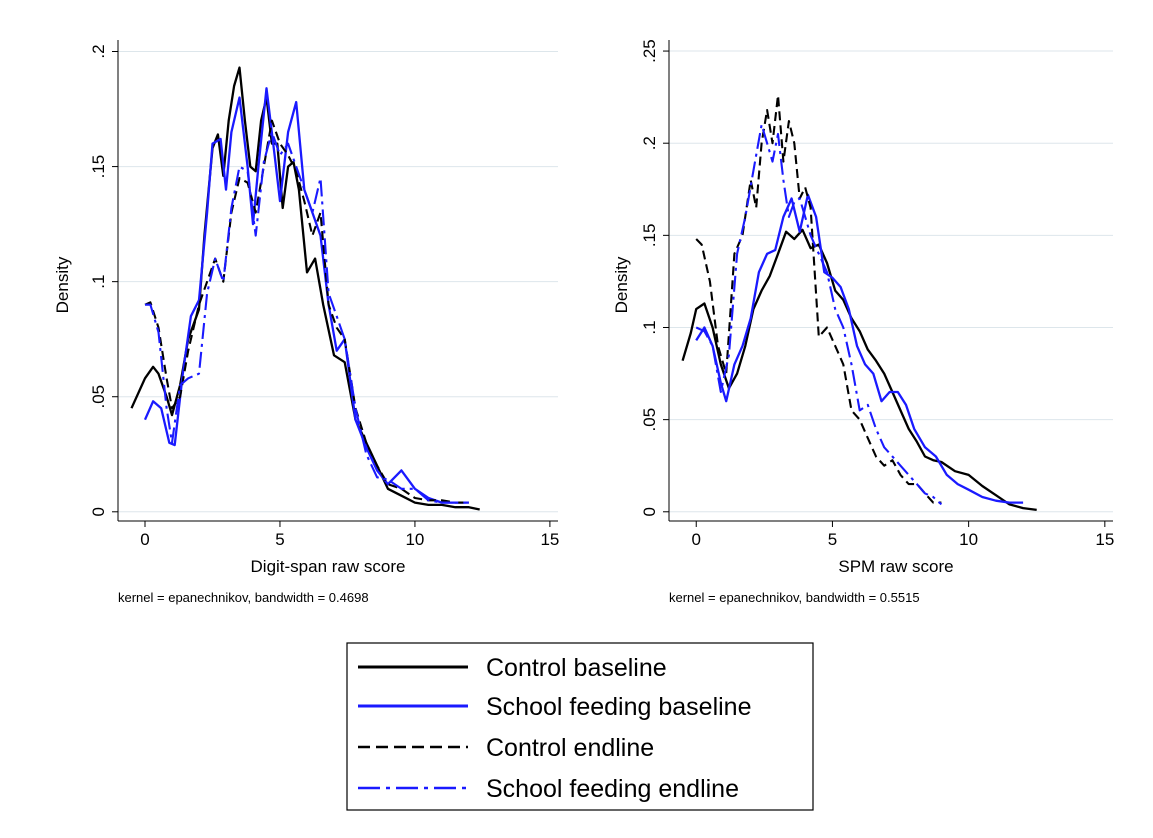 This screenshot has height=838, width=1153. What do you see at coordinates (895, 566) in the screenshot?
I see `x-axis-title: SPM raw score` at bounding box center [895, 566].